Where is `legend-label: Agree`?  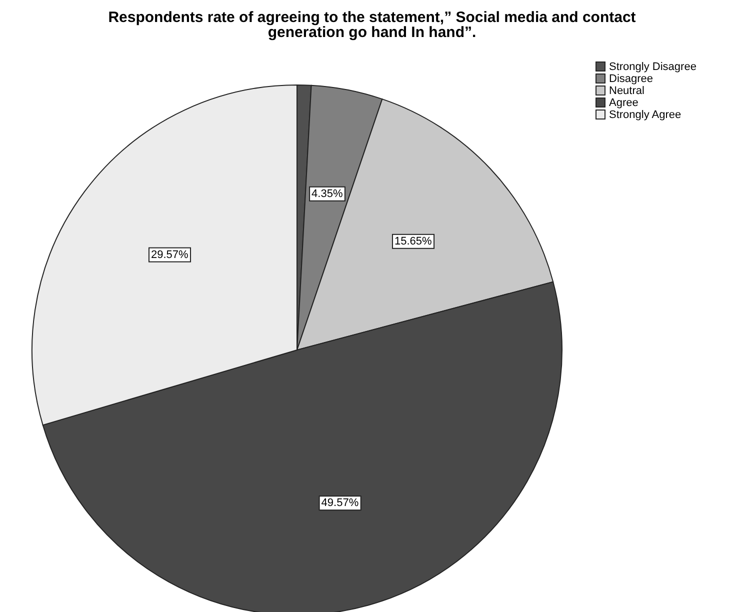
legend-label: Agree is located at coordinates (623, 103).